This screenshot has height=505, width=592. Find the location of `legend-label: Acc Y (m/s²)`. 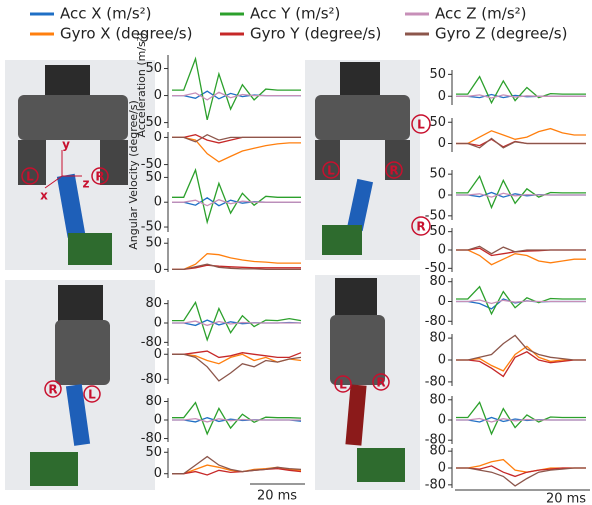

legend-label: Acc Y (m/s²) is located at coordinates (295, 14).